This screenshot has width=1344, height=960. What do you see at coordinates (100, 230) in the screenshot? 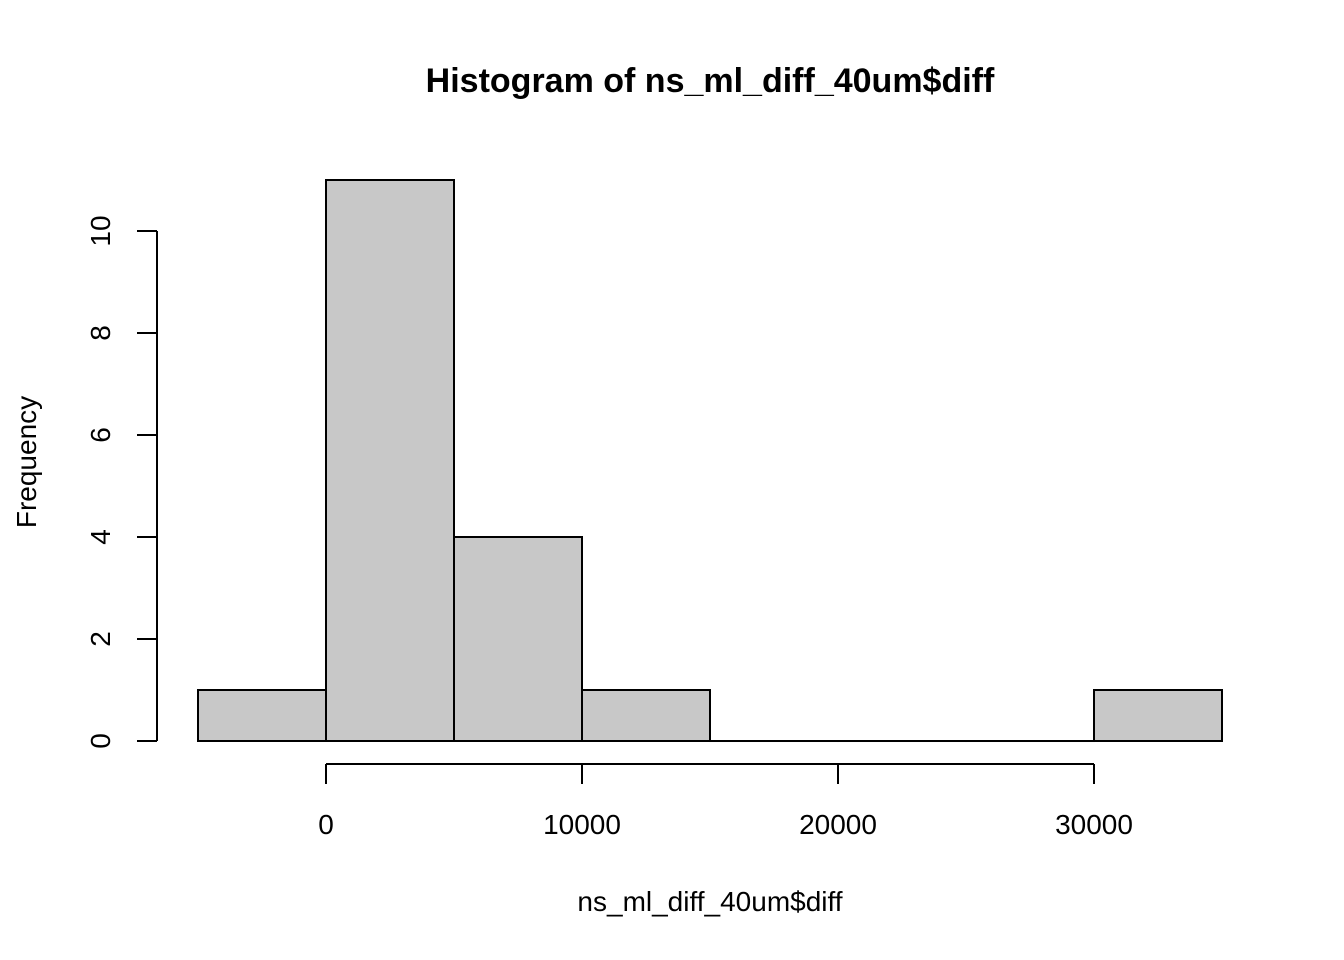
I see `y-tick-label: 10` at bounding box center [100, 230].